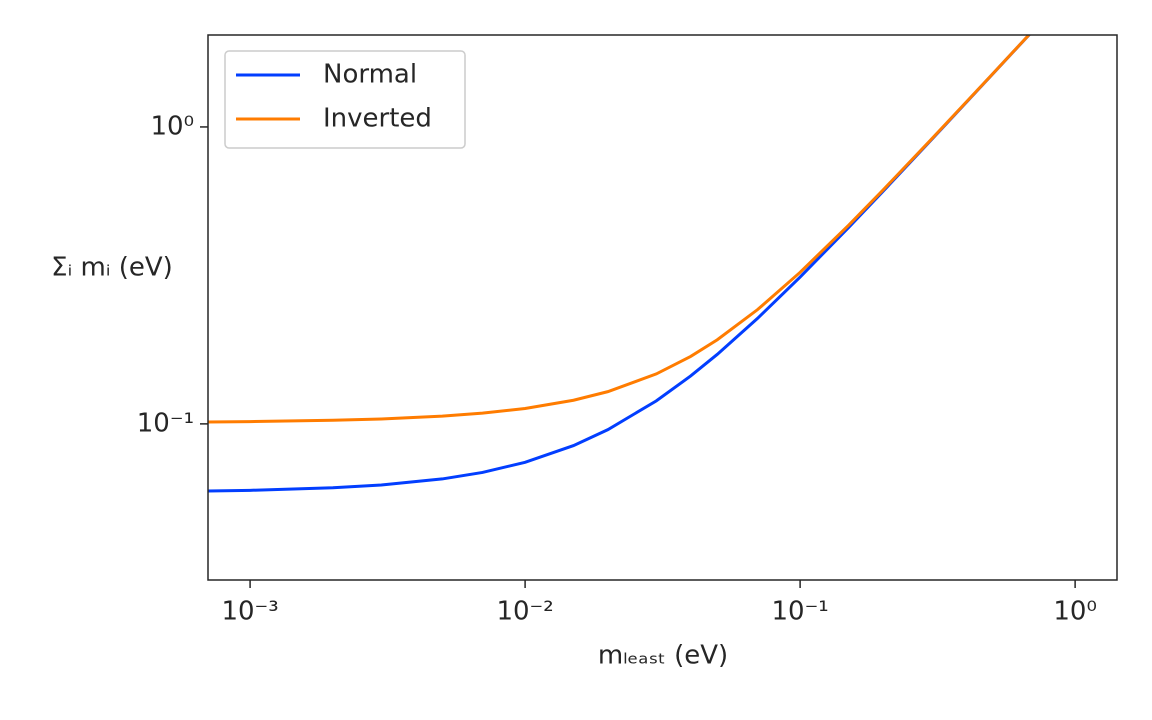  I want to click on y-tick-label: 10⁰, so click(172, 126).